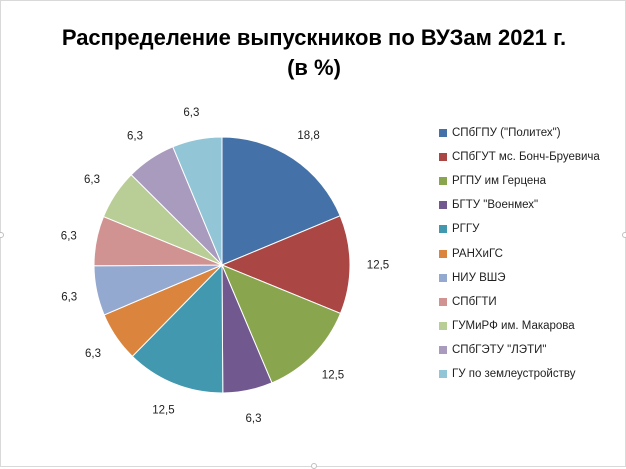  I want to click on legend-label-1: СПбГУТ мс. Бонч-Бруевича, so click(526, 157).